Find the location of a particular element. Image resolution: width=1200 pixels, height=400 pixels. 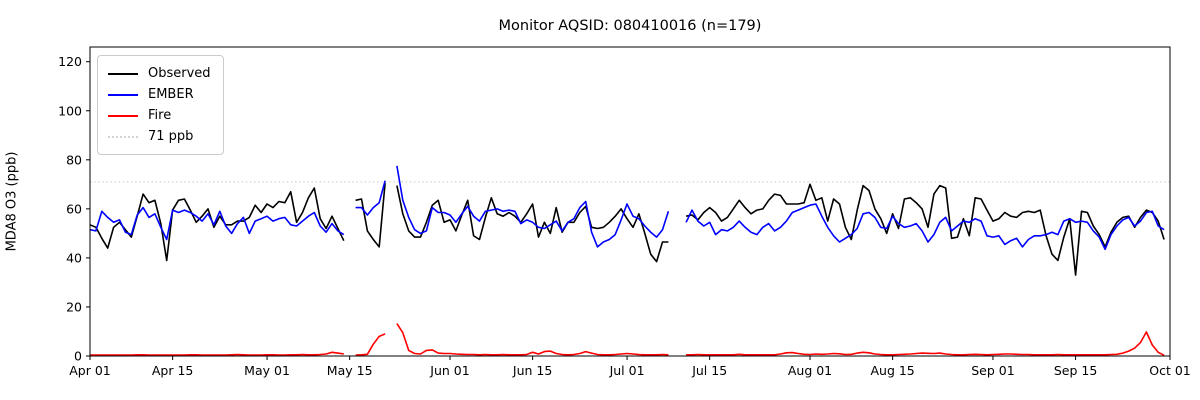

legend: Observed EMBER Fire 71 ppb is located at coordinates (160, 105).